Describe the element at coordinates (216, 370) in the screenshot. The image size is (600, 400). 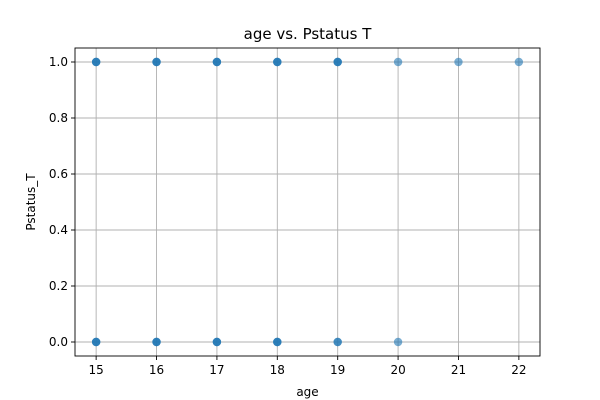
I see `x-tick-label: 17` at that location.